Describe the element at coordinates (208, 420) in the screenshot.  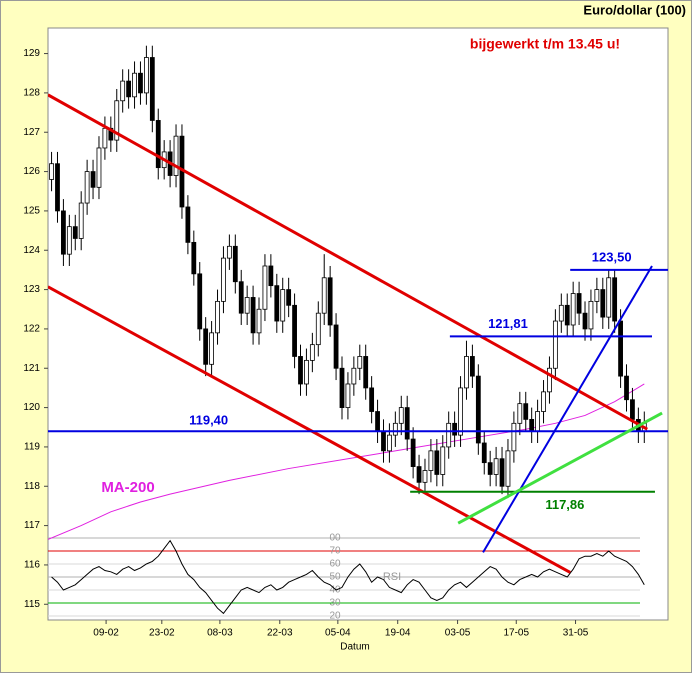
I see `level-label: 119,40` at that location.